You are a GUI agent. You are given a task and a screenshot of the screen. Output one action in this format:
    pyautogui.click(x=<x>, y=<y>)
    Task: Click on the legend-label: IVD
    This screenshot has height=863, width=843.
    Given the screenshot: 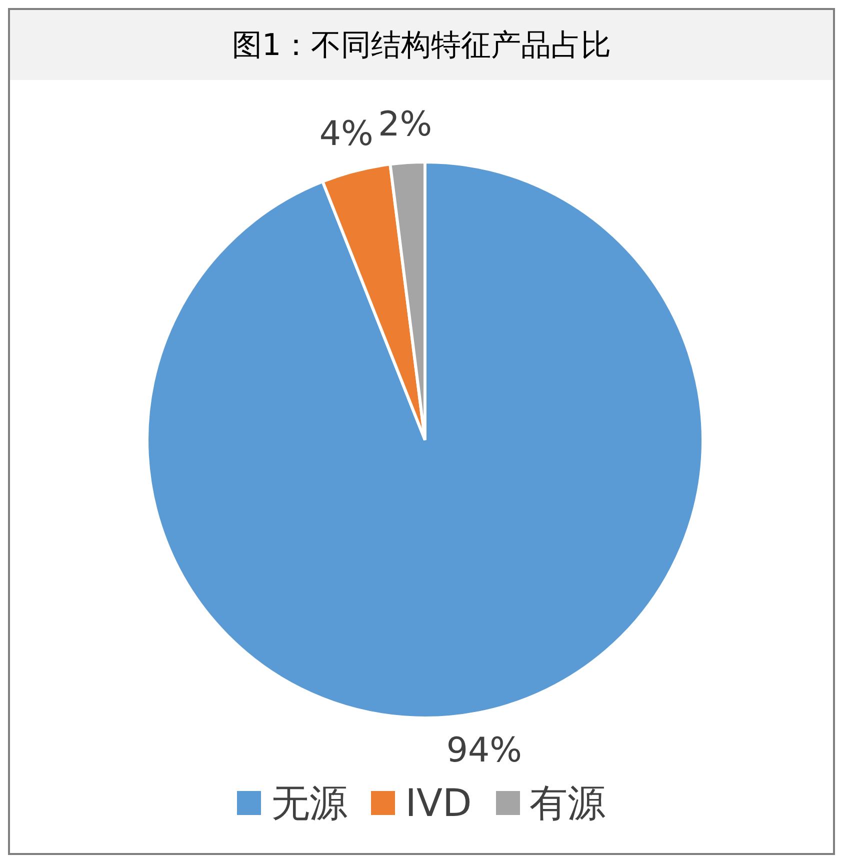 What is the action you would take?
    pyautogui.click(x=438, y=803)
    